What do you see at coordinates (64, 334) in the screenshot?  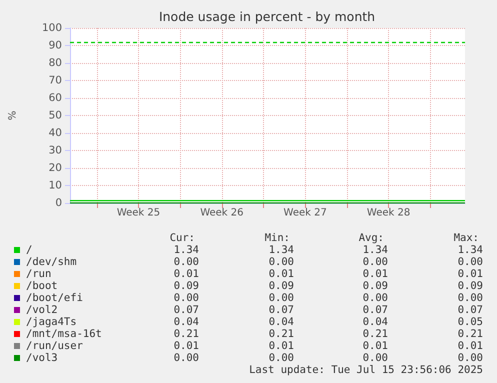 I see `legend-label: /mnt/msa-16t` at bounding box center [64, 334].